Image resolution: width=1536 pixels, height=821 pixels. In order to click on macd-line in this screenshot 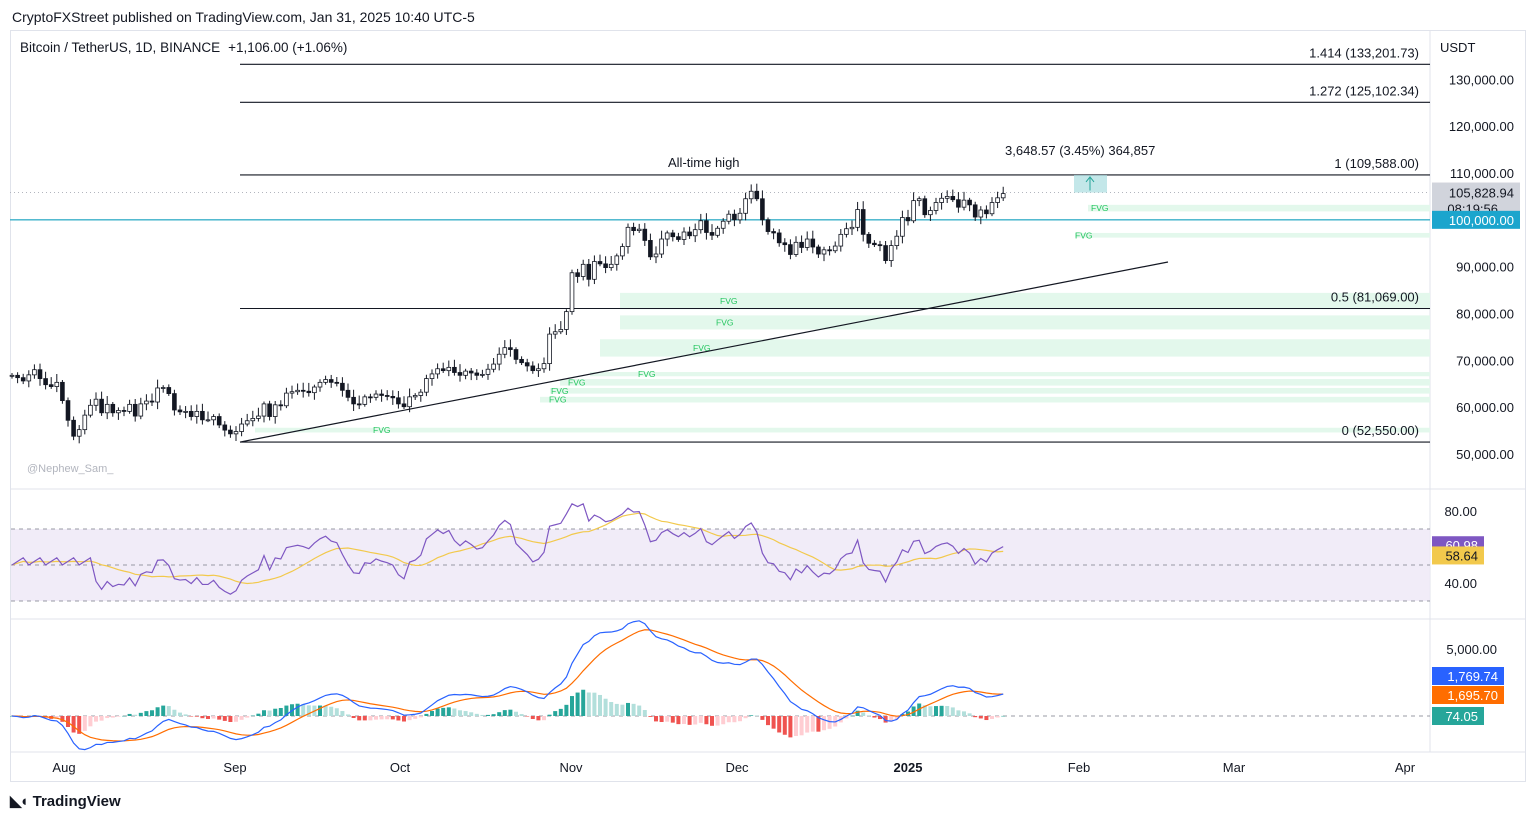, I will do `click(507, 685)`.